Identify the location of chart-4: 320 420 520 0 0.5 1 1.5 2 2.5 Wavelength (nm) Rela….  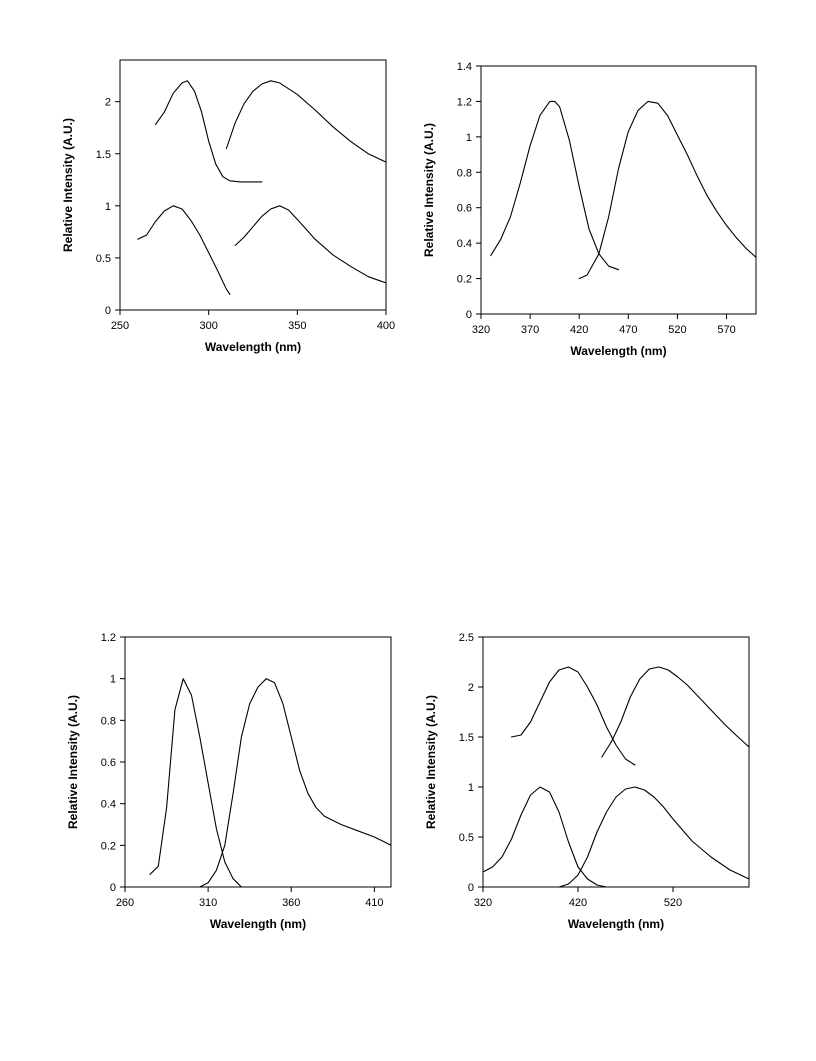
(587, 781).